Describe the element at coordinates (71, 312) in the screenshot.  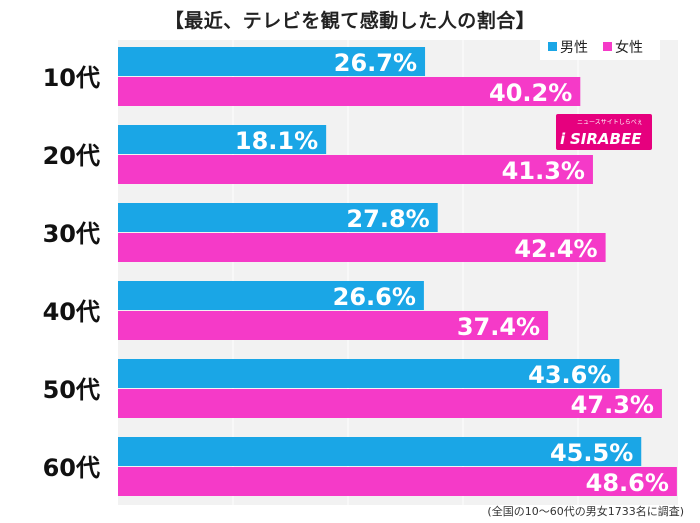
I see `category-label: 40代` at that location.